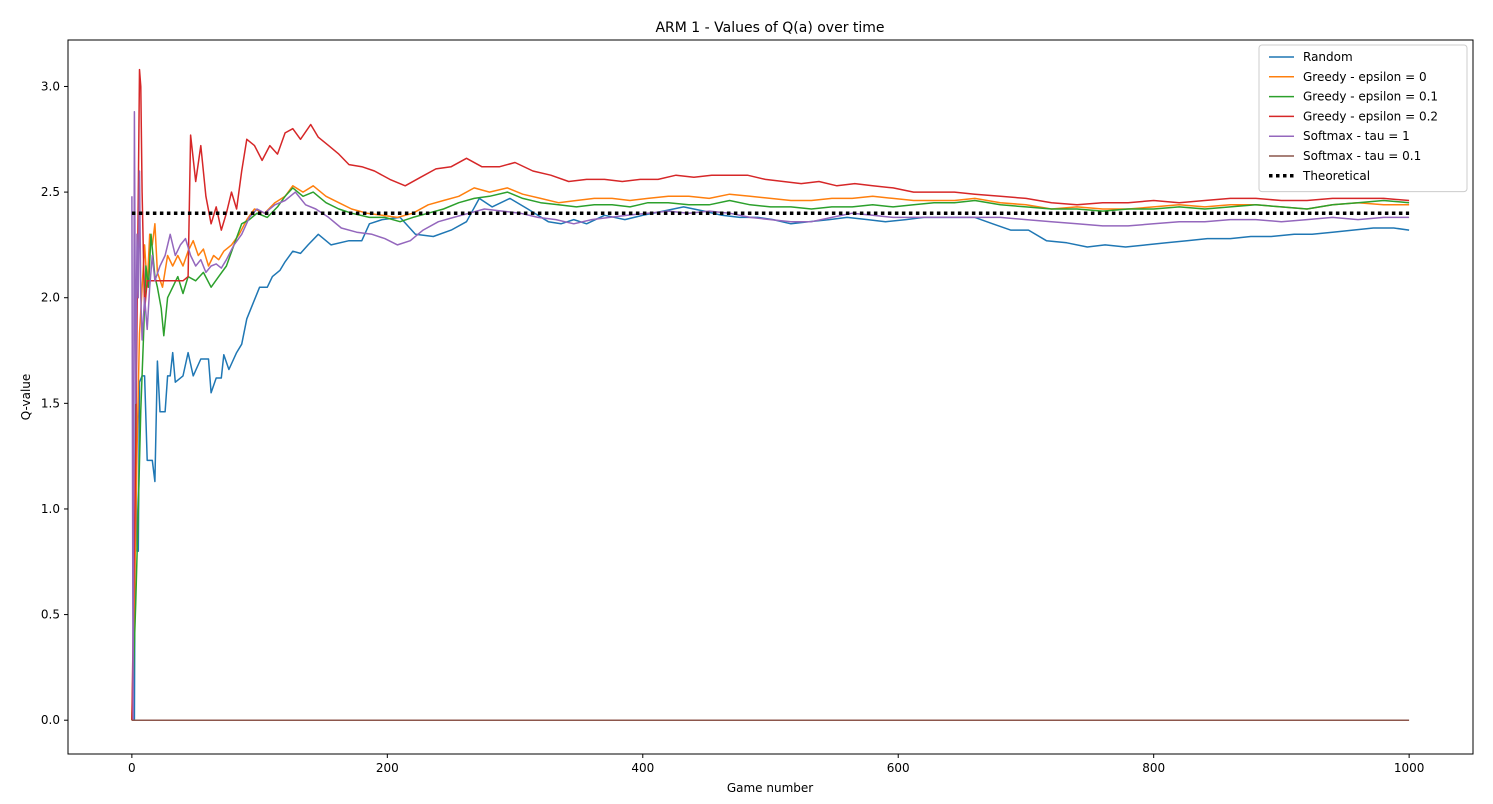  What do you see at coordinates (1370, 97) in the screenshot?
I see `legend-entry: Greedy - epsilon = 0.1` at bounding box center [1370, 97].